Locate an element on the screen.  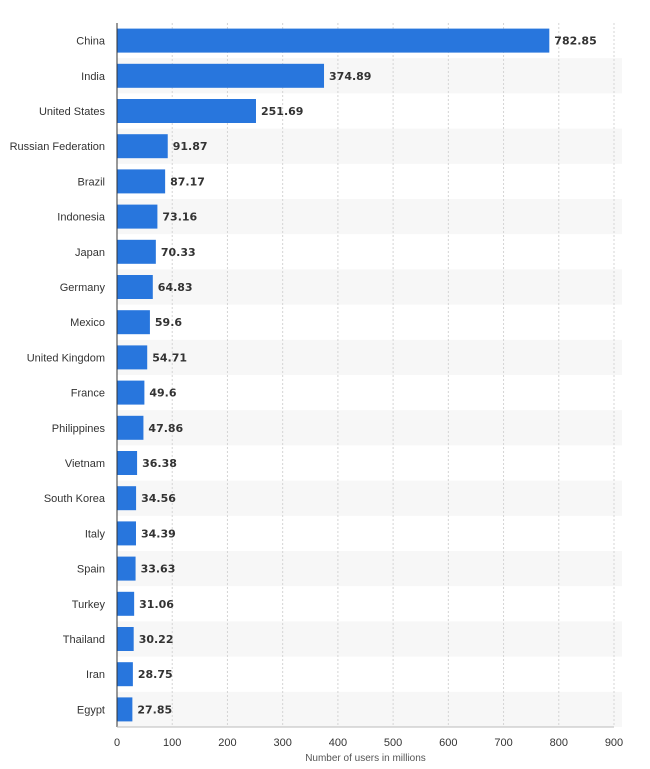
x-tick-label: 700 is located at coordinates (503, 743).